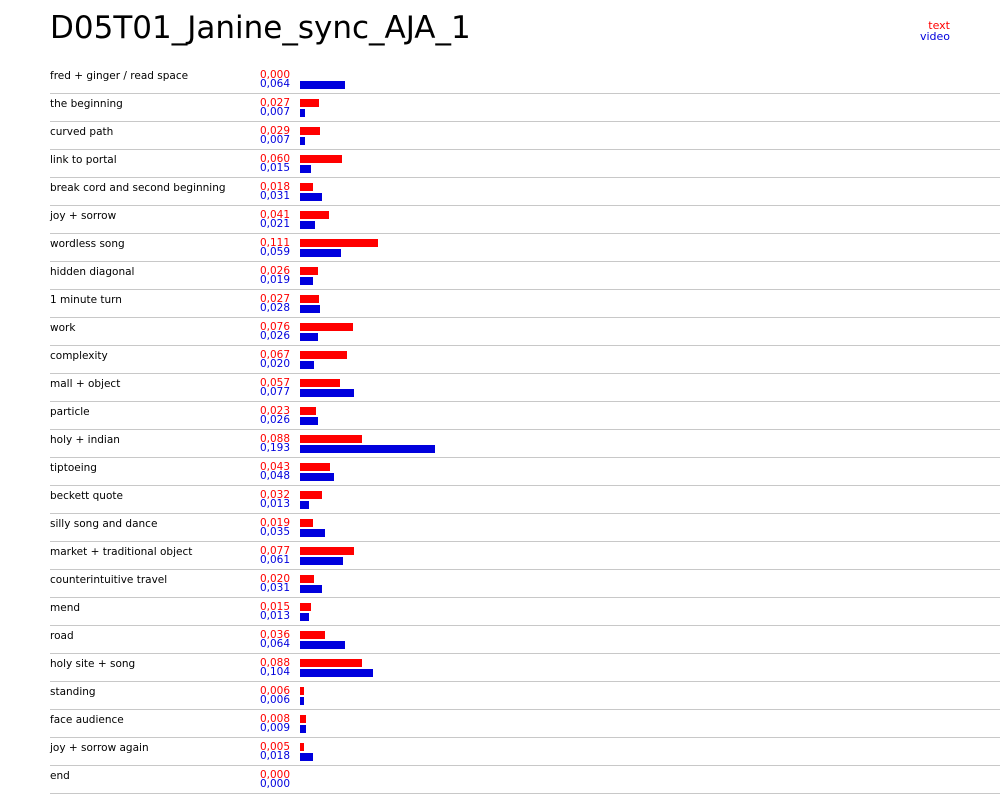 The height and width of the screenshot is (800, 1000). I want to click on text-value-label: 0,111, so click(274, 243).